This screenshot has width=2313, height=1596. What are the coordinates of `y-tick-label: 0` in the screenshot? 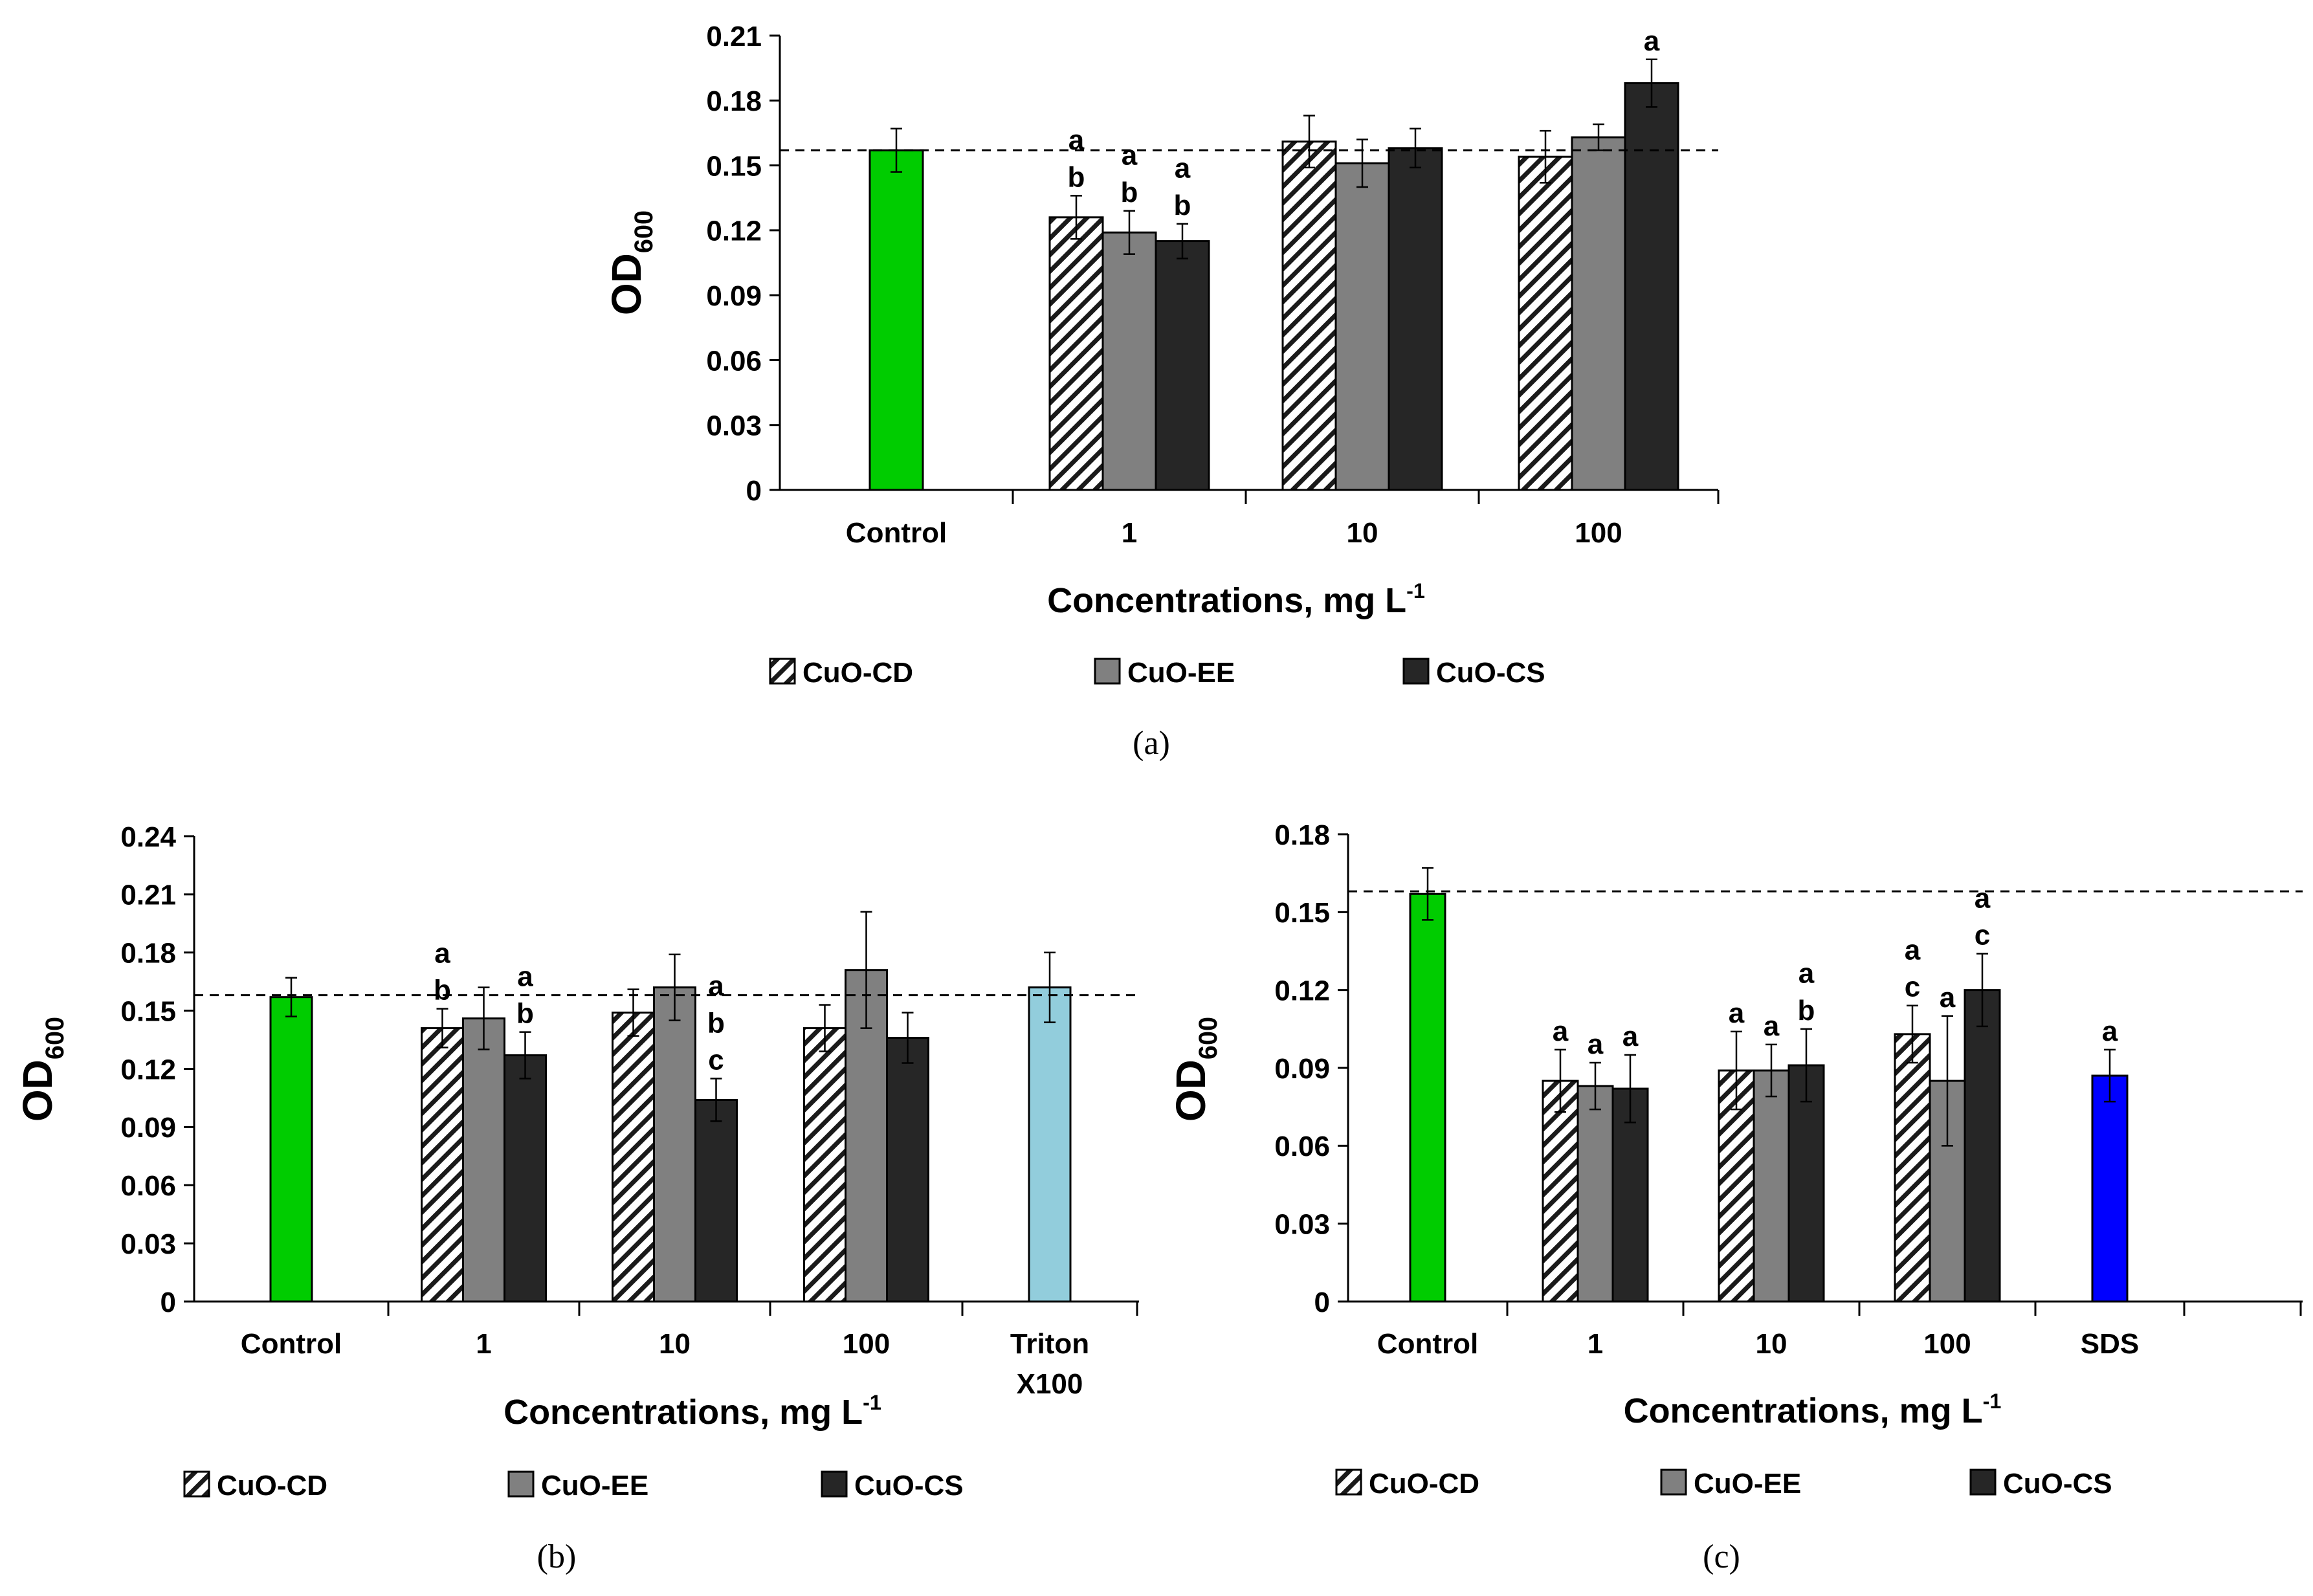 It's located at (1322, 1302).